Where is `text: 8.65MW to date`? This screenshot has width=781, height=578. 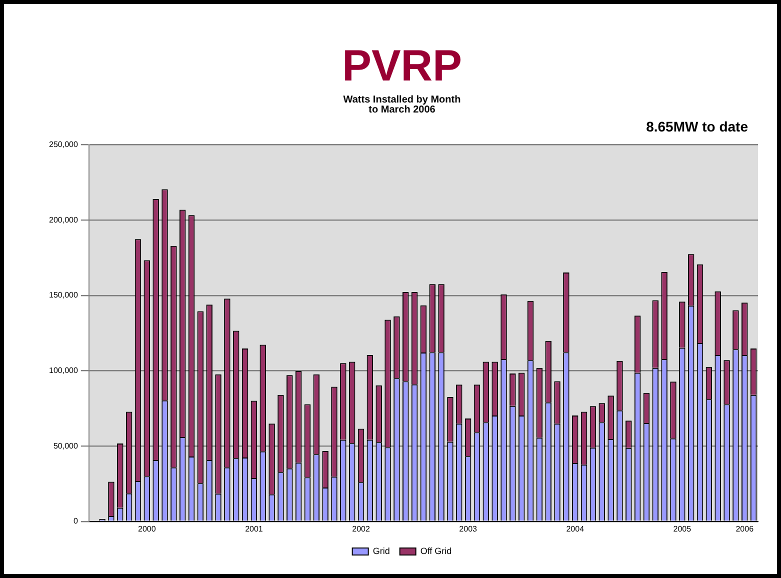 text: 8.65MW to date is located at coordinates (697, 126).